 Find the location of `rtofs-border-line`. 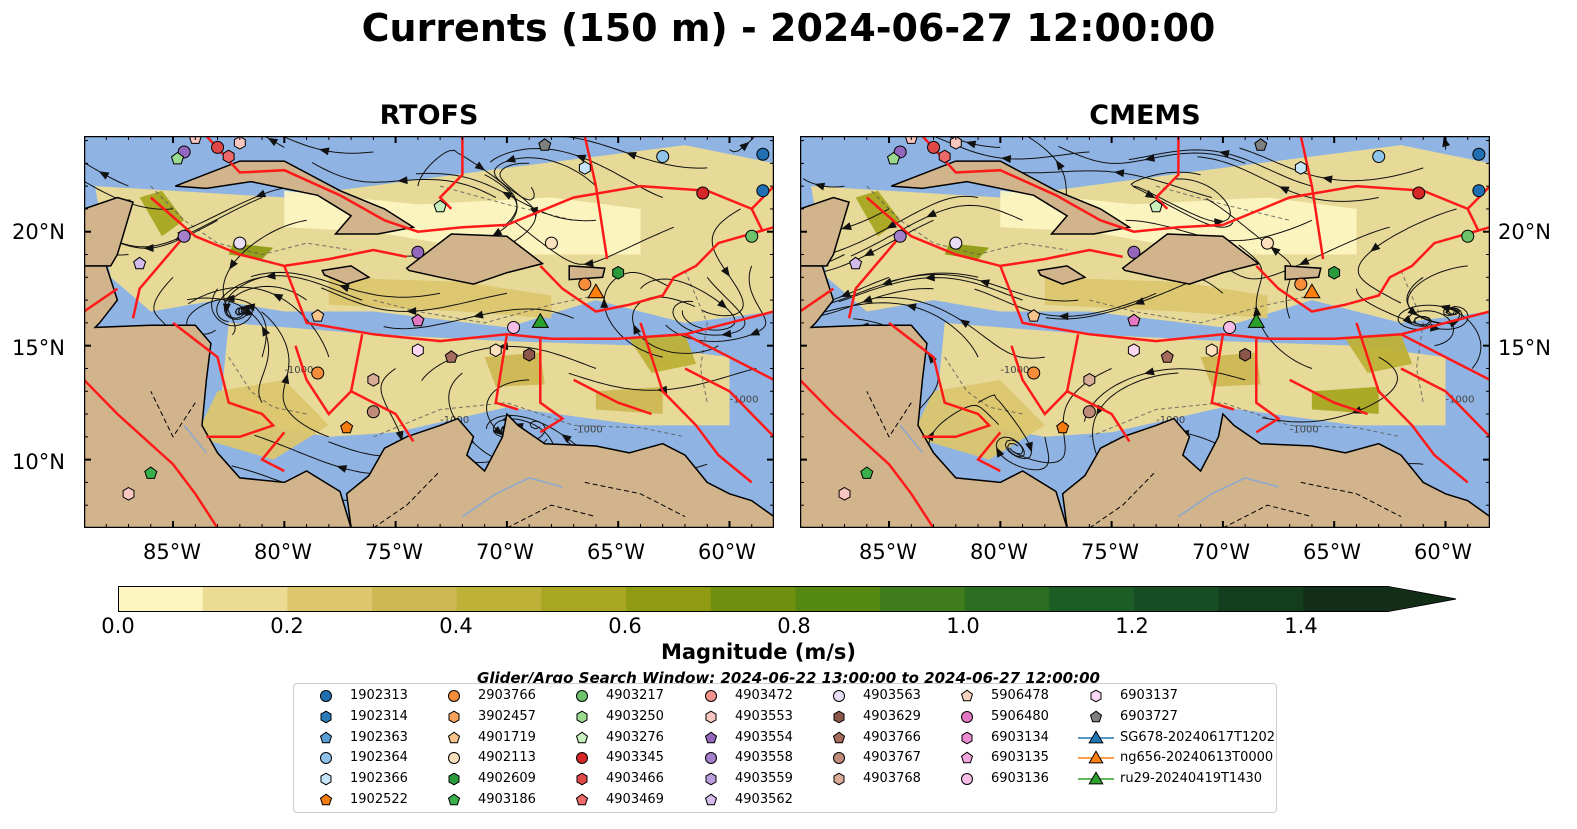

rtofs-border-line is located at coordinates (407, 499).